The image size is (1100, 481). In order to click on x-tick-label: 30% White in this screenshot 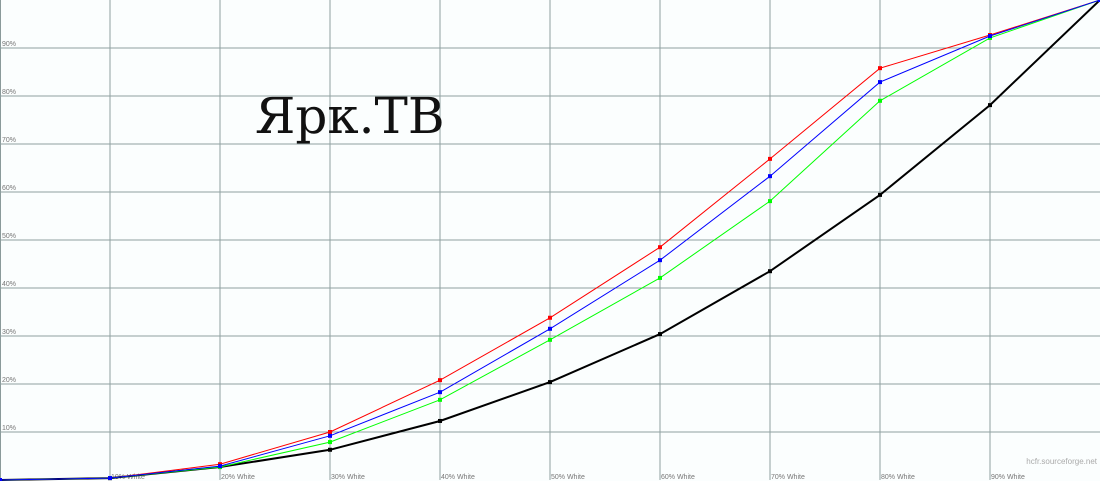, I will do `click(348, 477)`.